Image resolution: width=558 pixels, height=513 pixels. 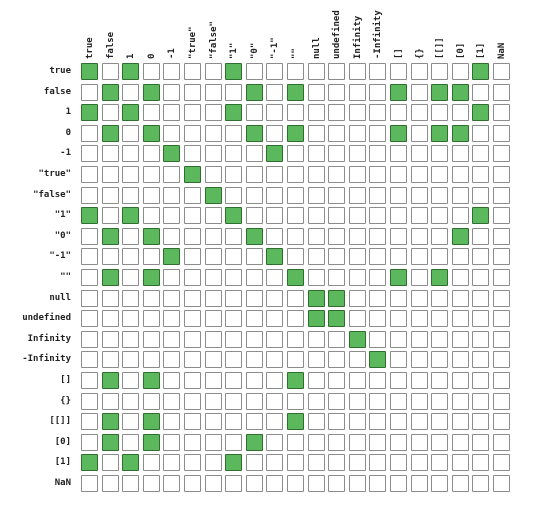 I want to click on column-label: undefined, so click(x=337, y=34).